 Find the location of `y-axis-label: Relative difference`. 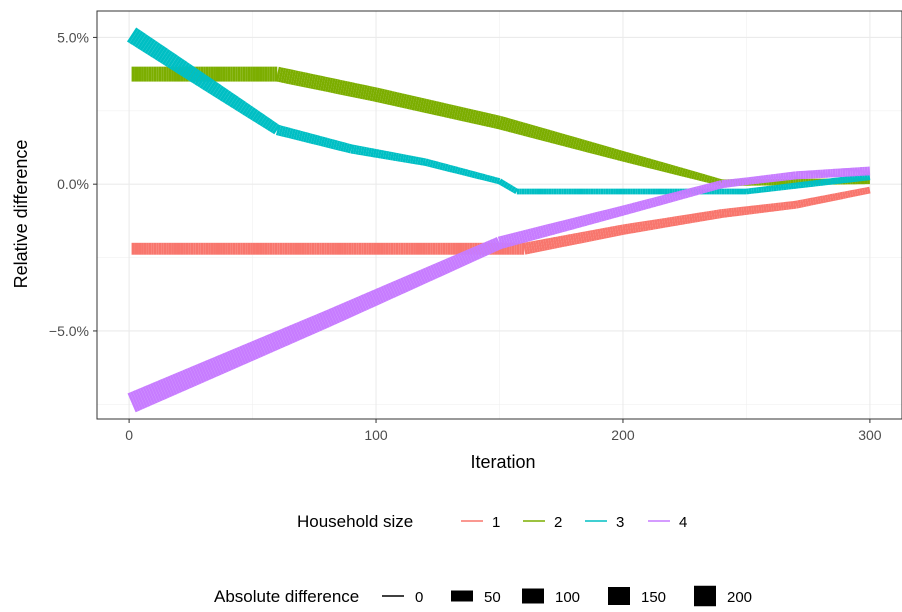

y-axis-label: Relative difference is located at coordinates (21, 214).